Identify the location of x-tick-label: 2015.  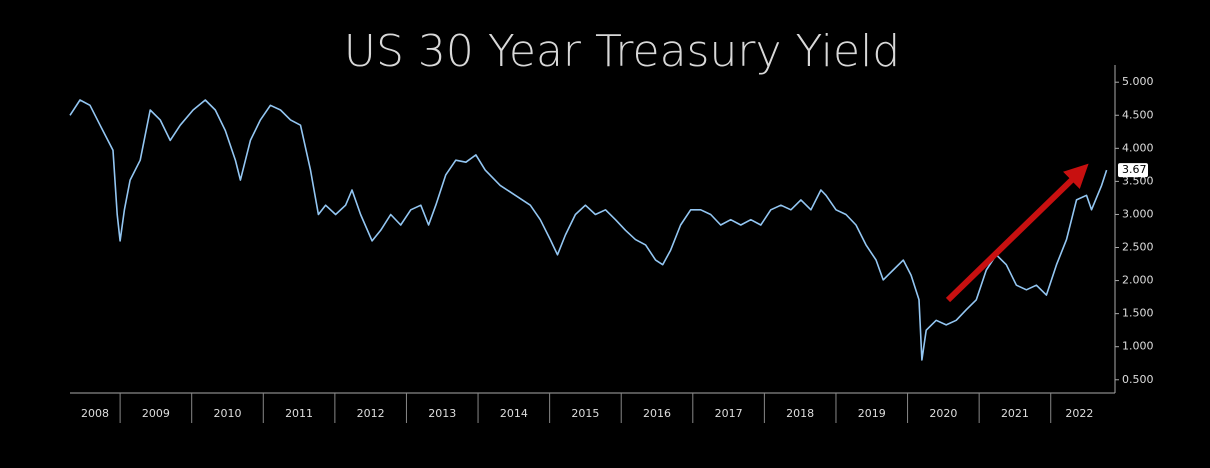
(585, 413).